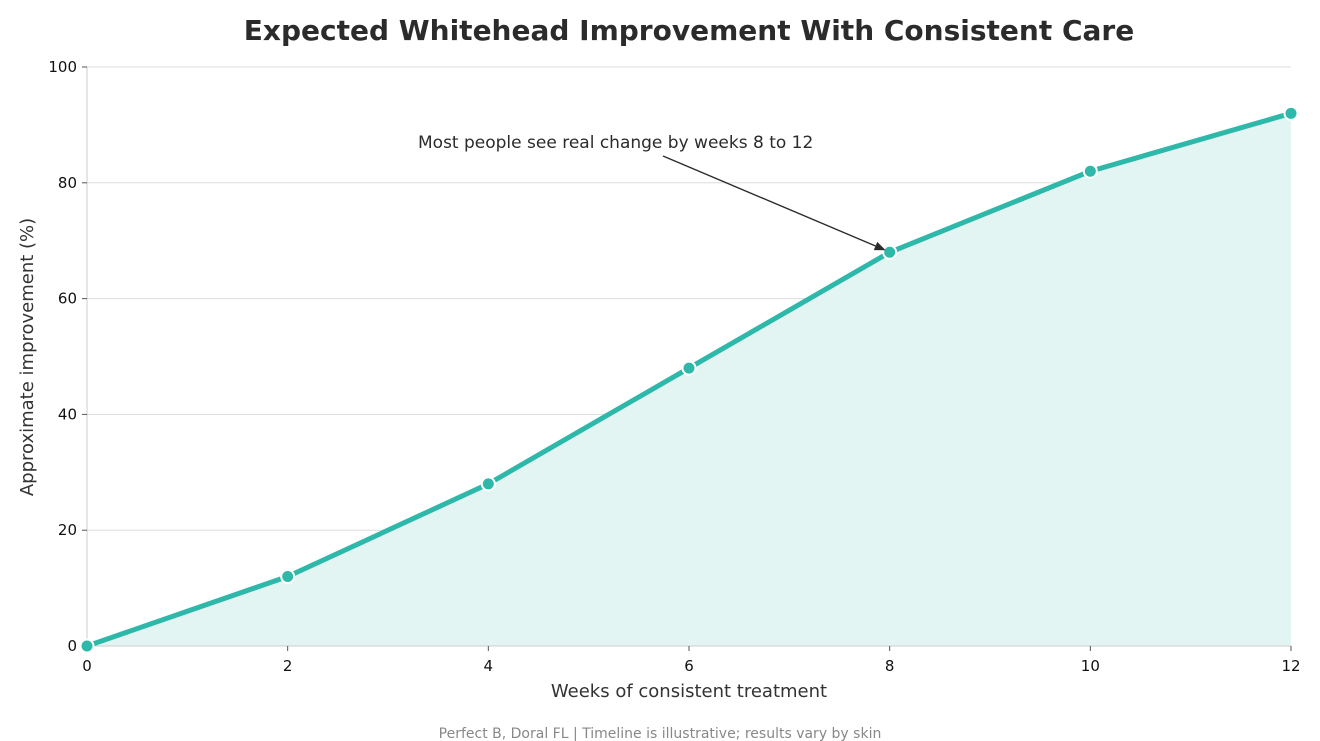 The height and width of the screenshot is (741, 1320). Describe the element at coordinates (72, 646) in the screenshot. I see `y-tick-label-0: 0` at that location.